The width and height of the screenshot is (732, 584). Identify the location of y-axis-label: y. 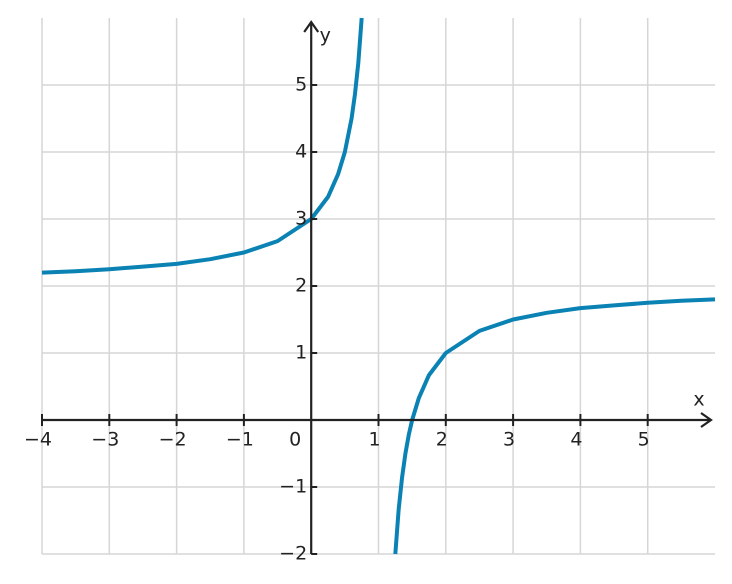
(325, 36).